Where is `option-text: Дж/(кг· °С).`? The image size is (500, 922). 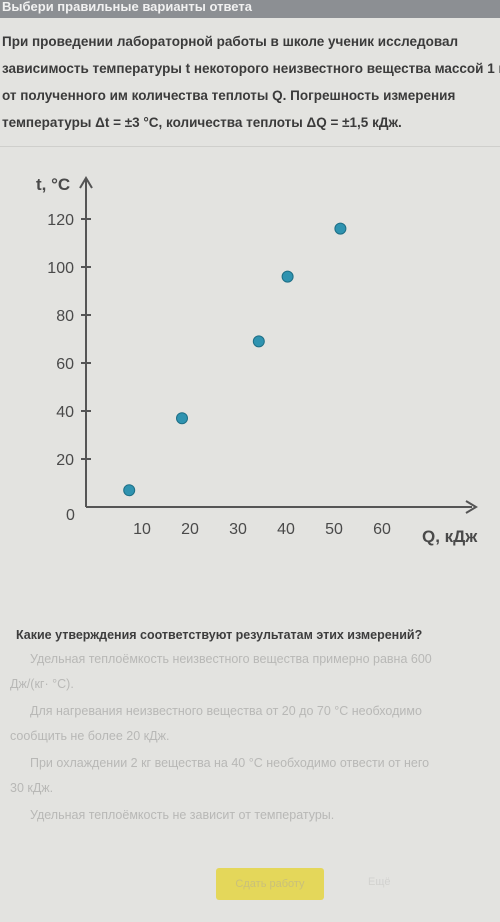
option-text: Дж/(кг· °С). is located at coordinates (42, 684).